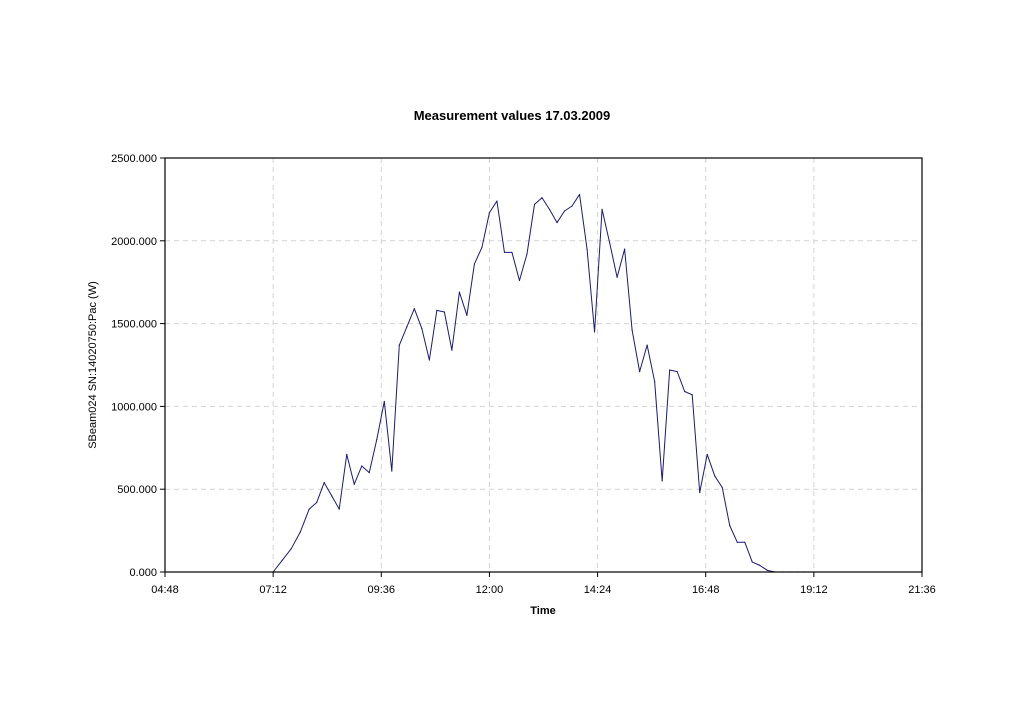  I want to click on x-tick-label: 14:24, so click(598, 590).